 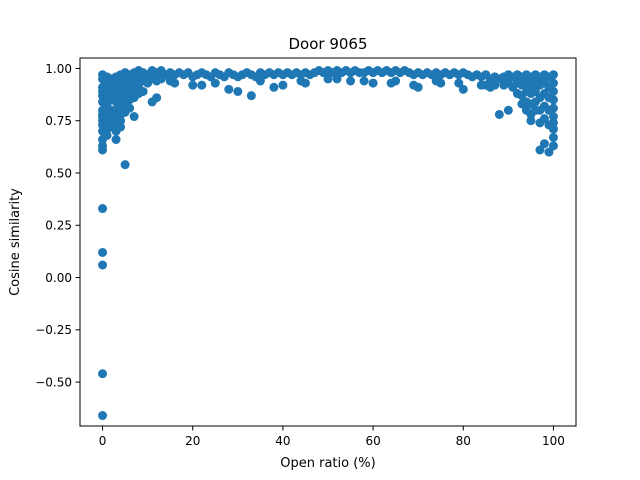 What do you see at coordinates (463, 441) in the screenshot?
I see `x-tick-label: 80` at bounding box center [463, 441].